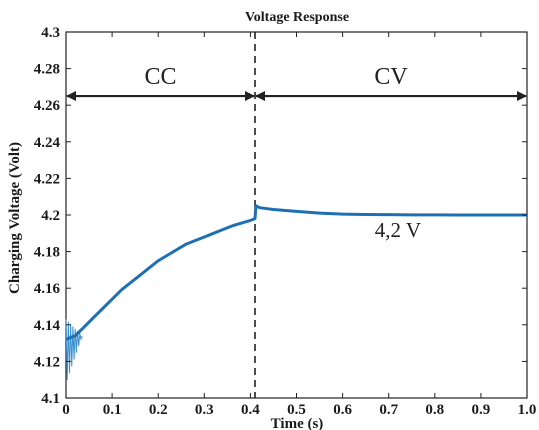  I want to click on x-tick-label: 0.2, so click(158, 410).